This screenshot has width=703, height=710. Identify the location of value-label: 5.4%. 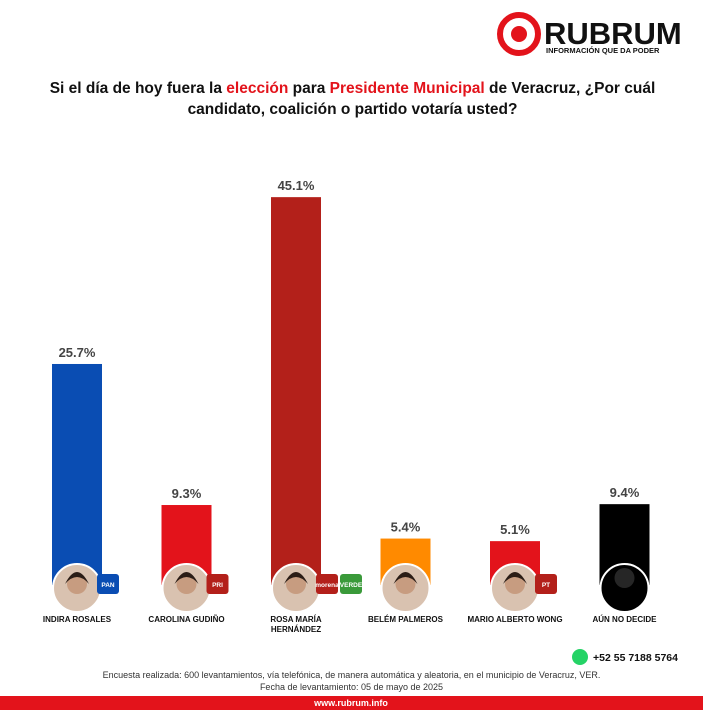
(406, 527).